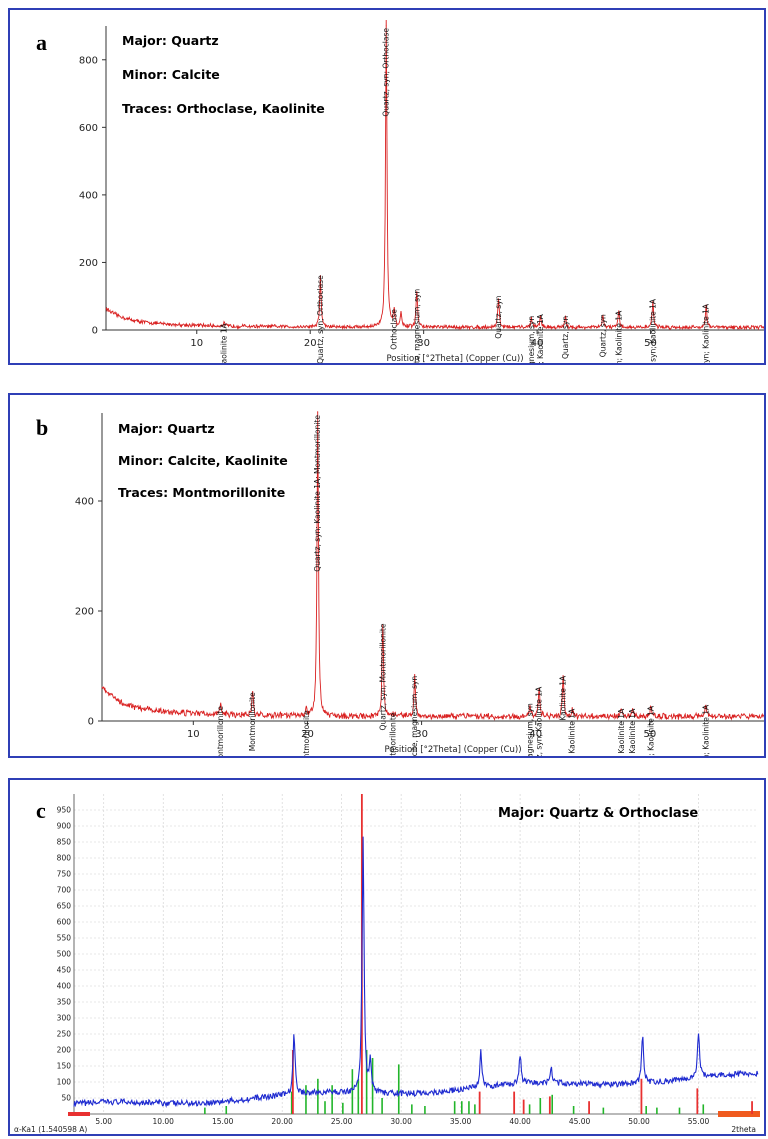 The height and width of the screenshot is (1139, 768). What do you see at coordinates (520, 1121) in the screenshot?
I see `x-tick-label-c: 40.00` at bounding box center [520, 1121].